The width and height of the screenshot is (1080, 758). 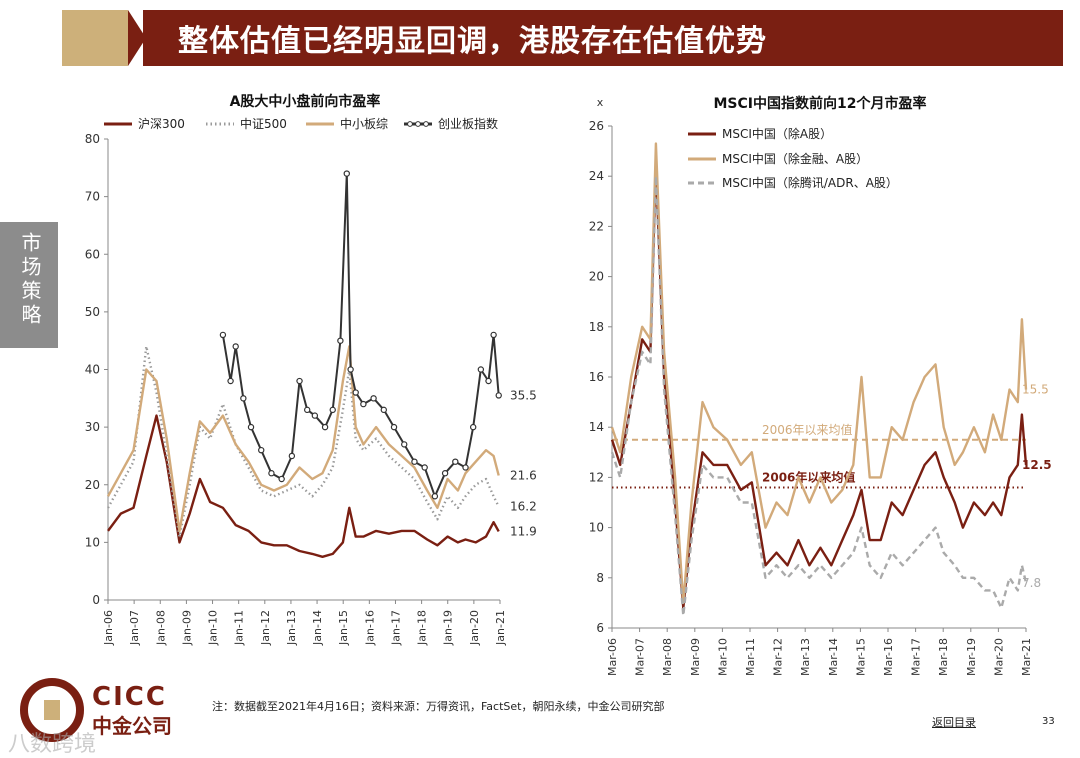 What do you see at coordinates (810, 182) in the screenshot?
I see `legend-label: MSCI中国（除腾讯/ADR、A股）` at bounding box center [810, 182].